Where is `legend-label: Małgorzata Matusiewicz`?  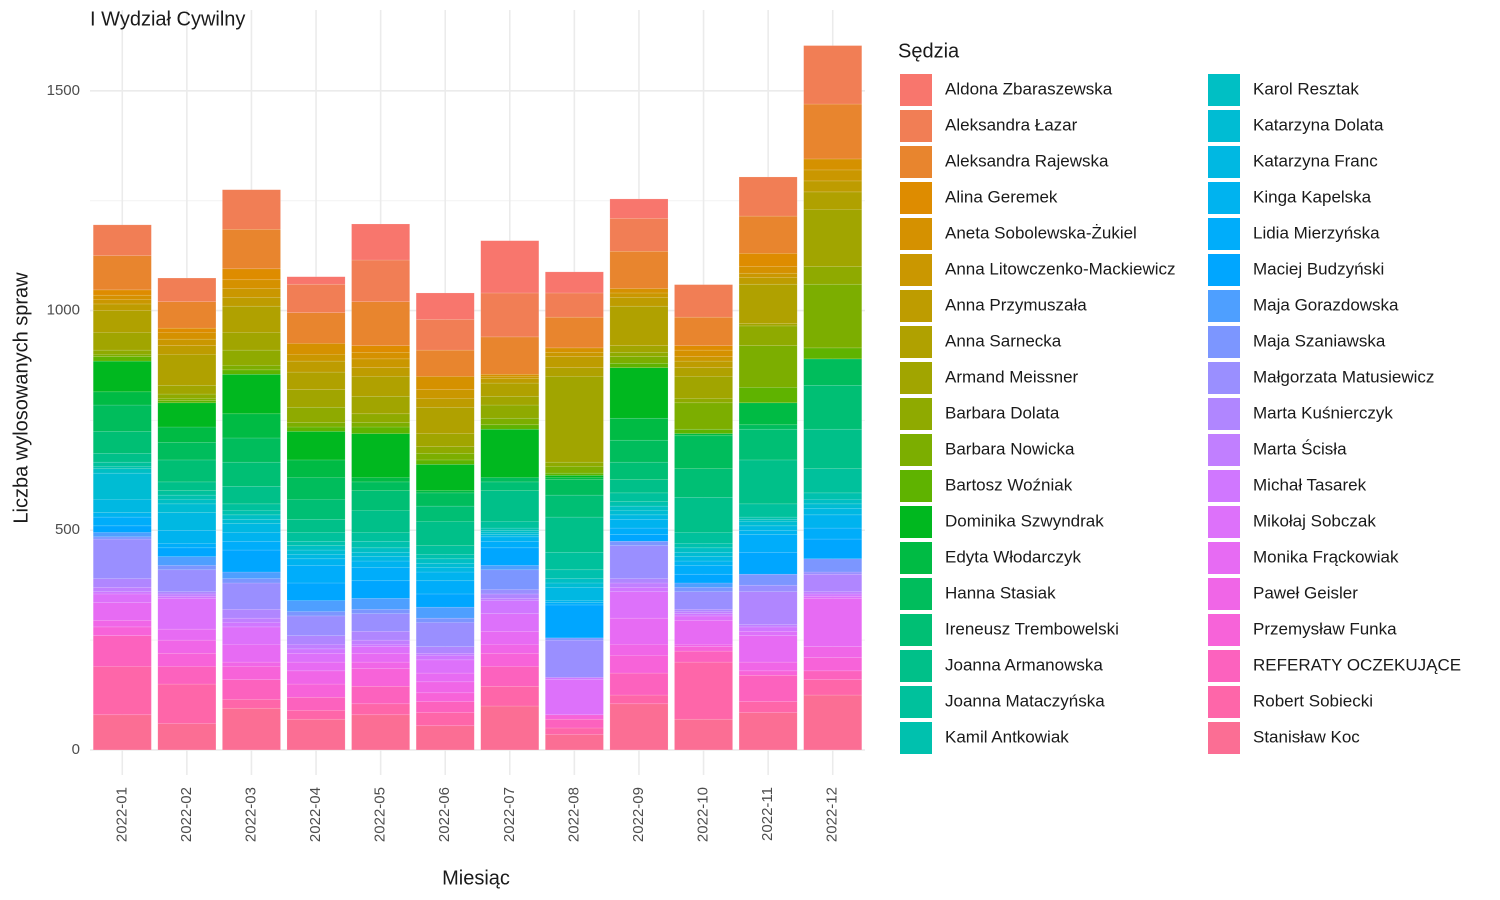
legend-label: Małgorzata Matusiewicz is located at coordinates (1343, 376).